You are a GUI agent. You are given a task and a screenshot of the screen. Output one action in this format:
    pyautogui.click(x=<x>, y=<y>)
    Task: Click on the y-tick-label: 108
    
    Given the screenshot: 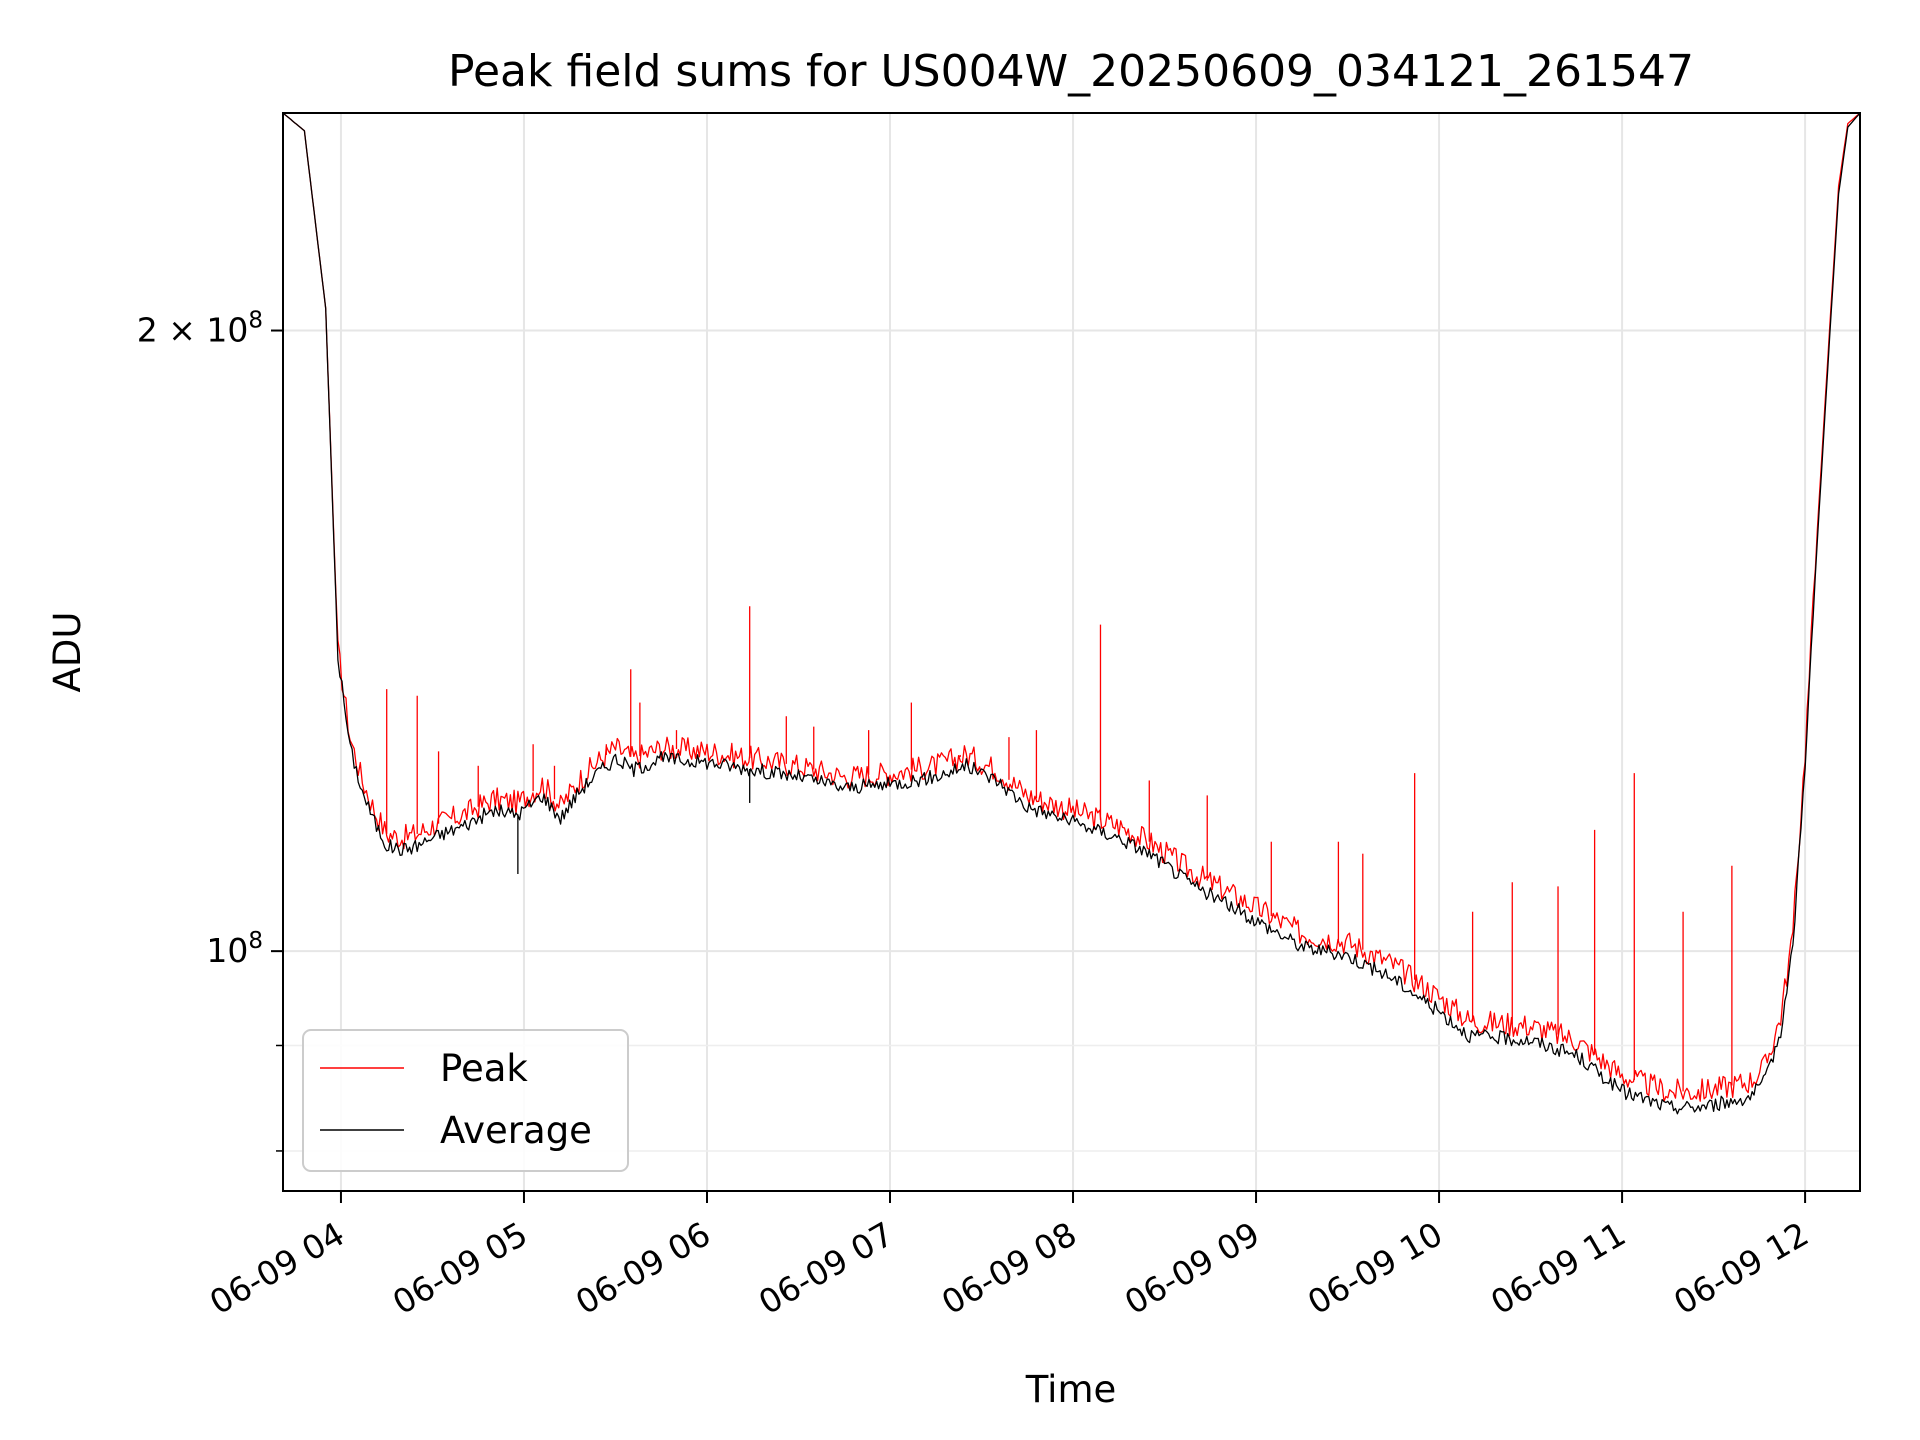 What is the action you would take?
    pyautogui.click(x=234, y=949)
    